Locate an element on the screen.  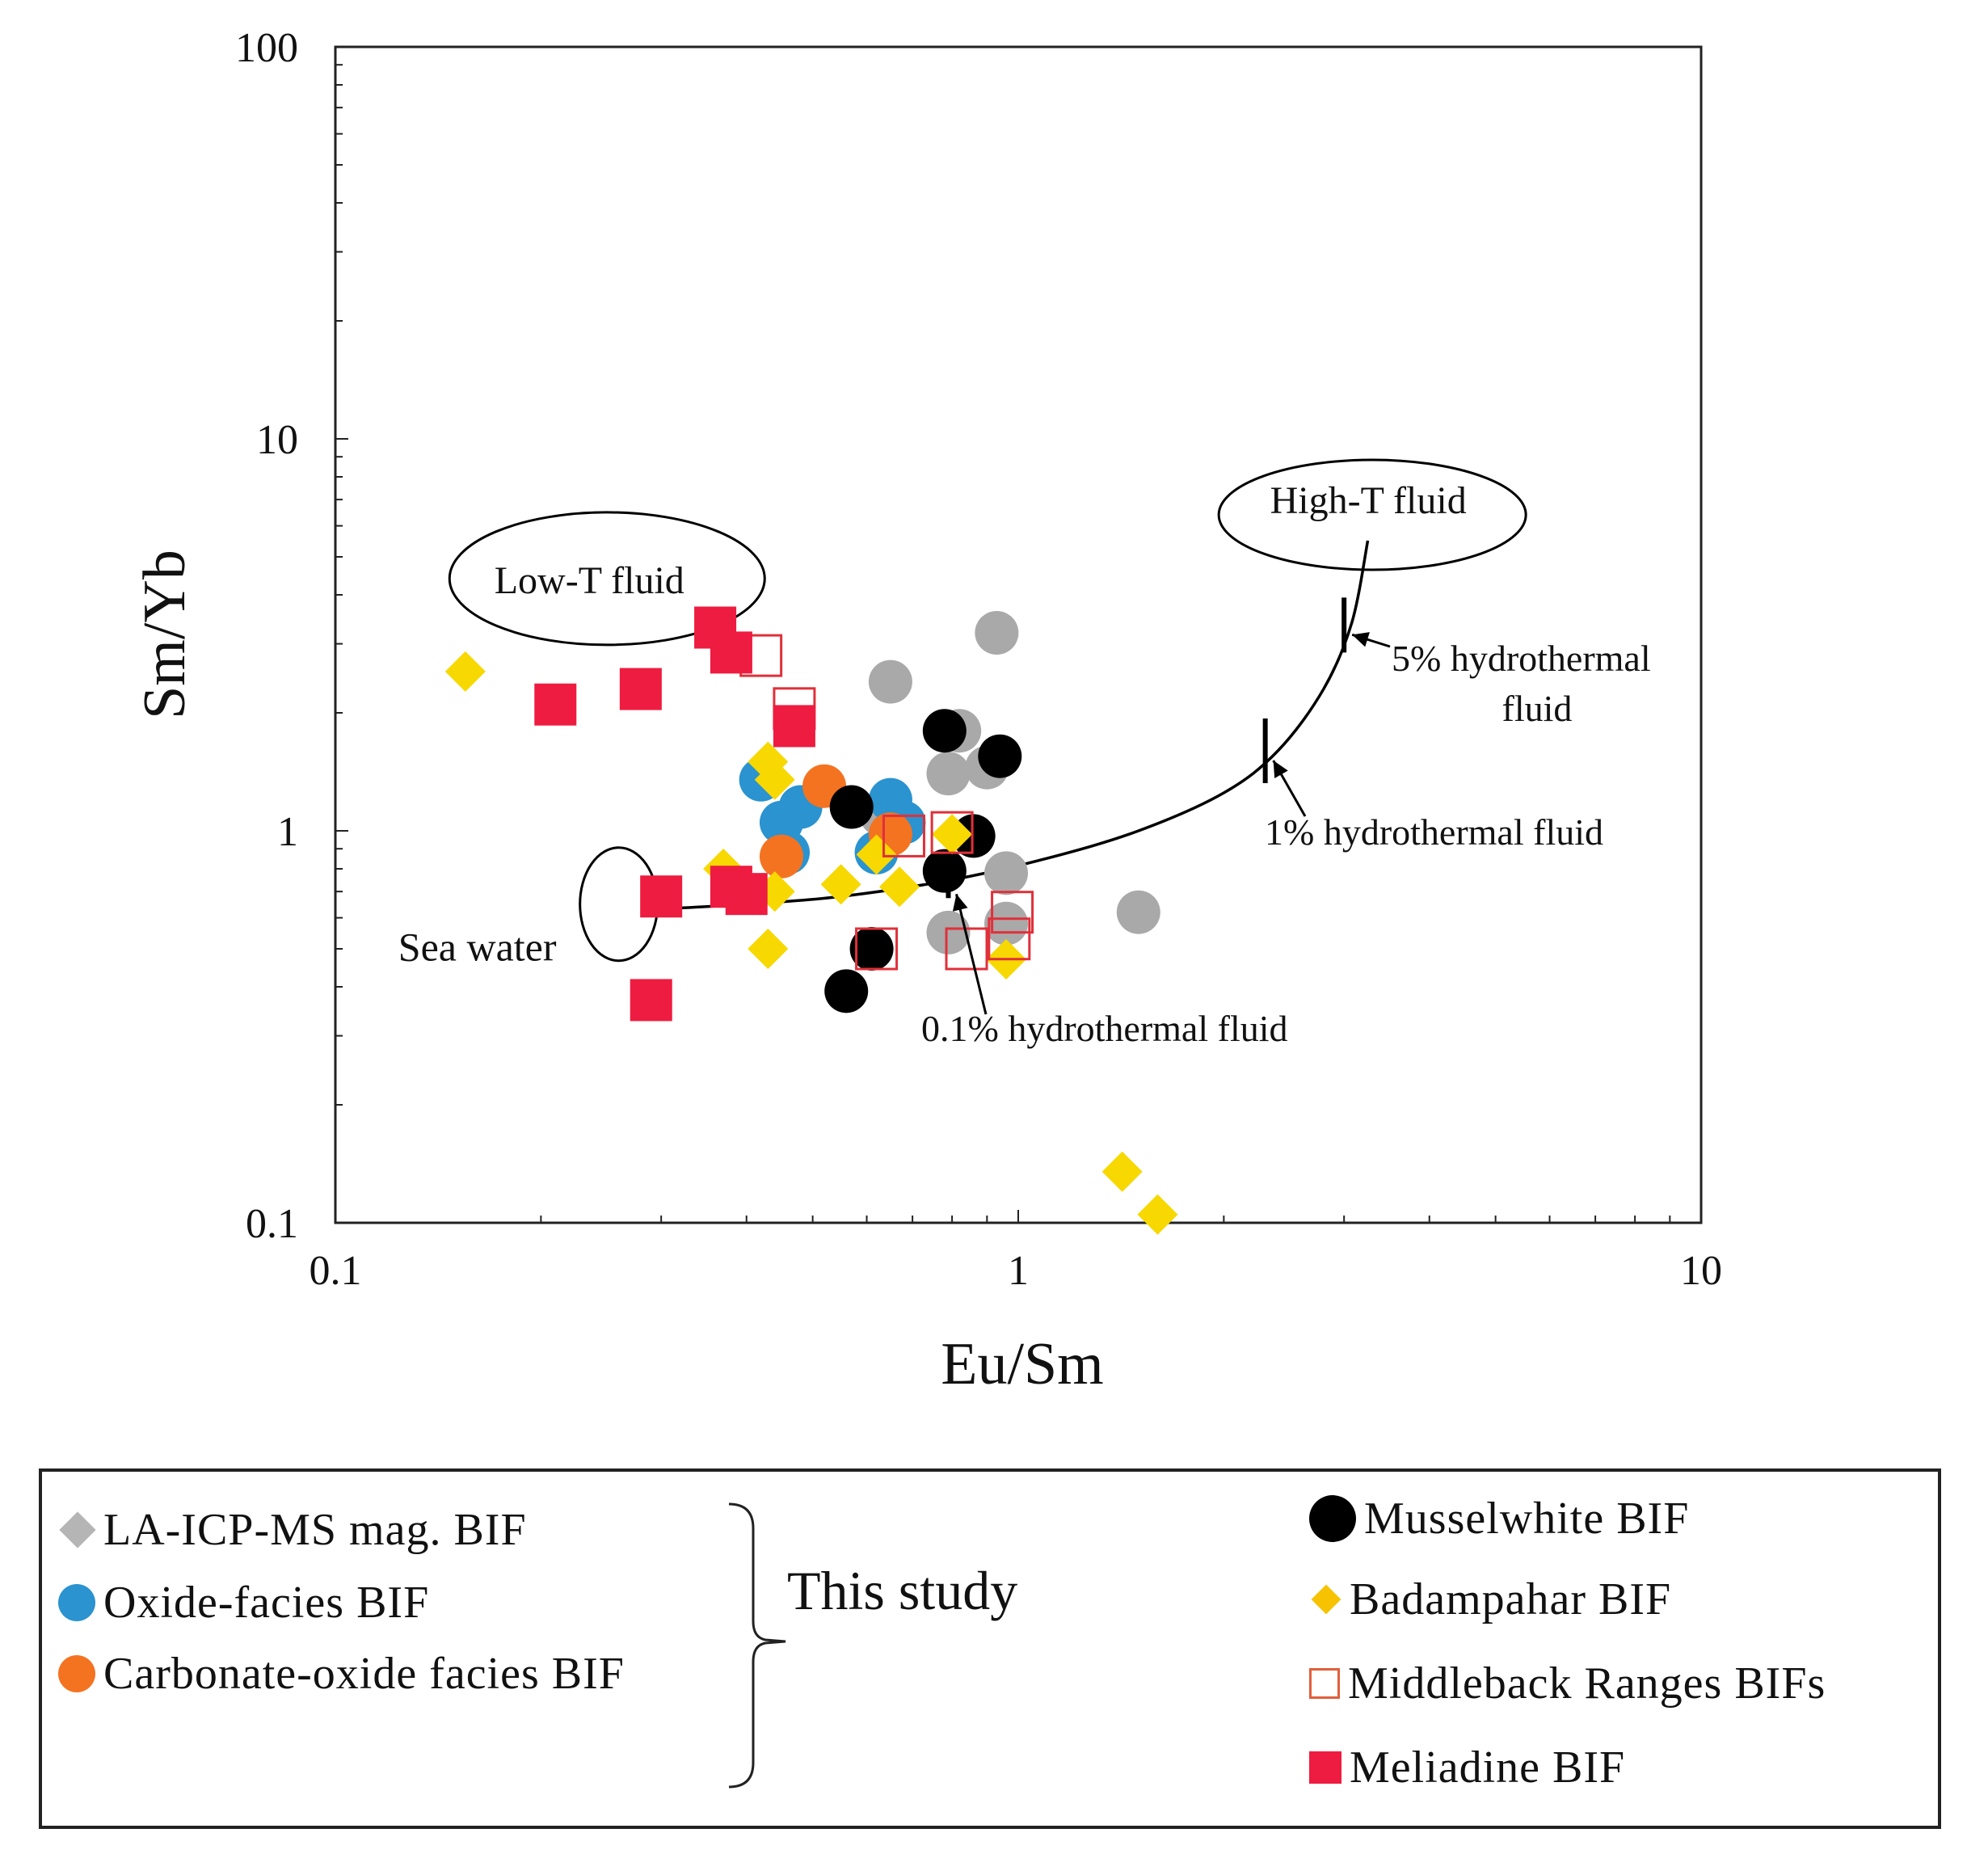
y-tick-label: 10 is located at coordinates (277, 440).